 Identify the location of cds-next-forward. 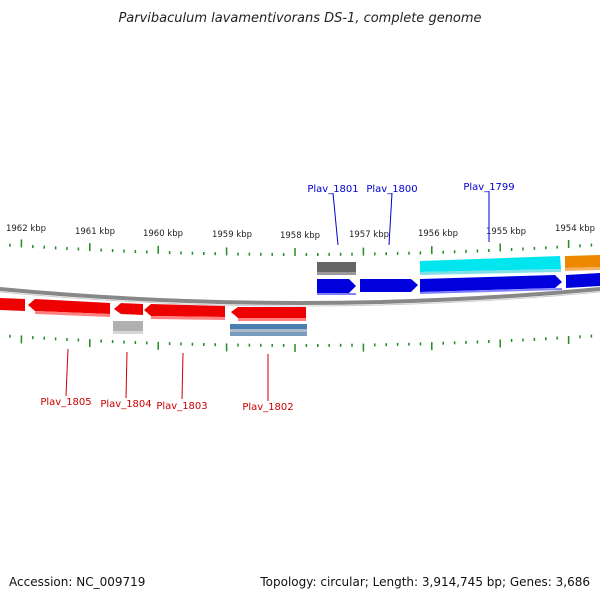
(583, 280).